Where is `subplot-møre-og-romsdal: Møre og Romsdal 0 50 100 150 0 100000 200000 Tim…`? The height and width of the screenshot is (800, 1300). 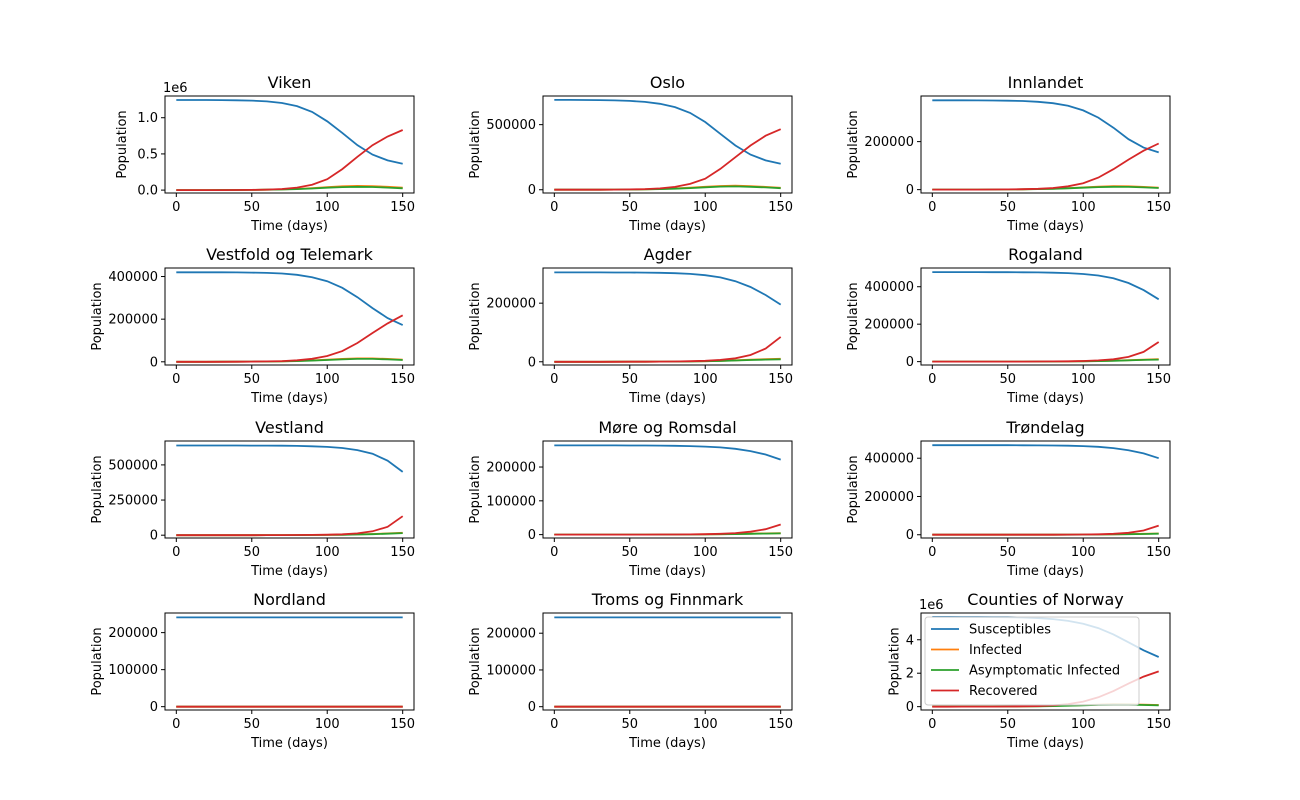
subplot-møre-og-romsdal: Møre og Romsdal 0 50 100 150 0 100000 200000 Tim… is located at coordinates (630, 498).